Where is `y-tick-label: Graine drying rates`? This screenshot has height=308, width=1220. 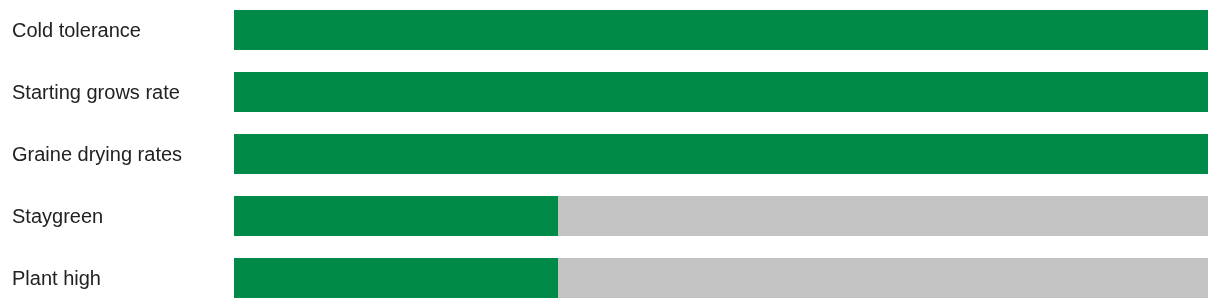
y-tick-label: Graine drying rates is located at coordinates (97, 154).